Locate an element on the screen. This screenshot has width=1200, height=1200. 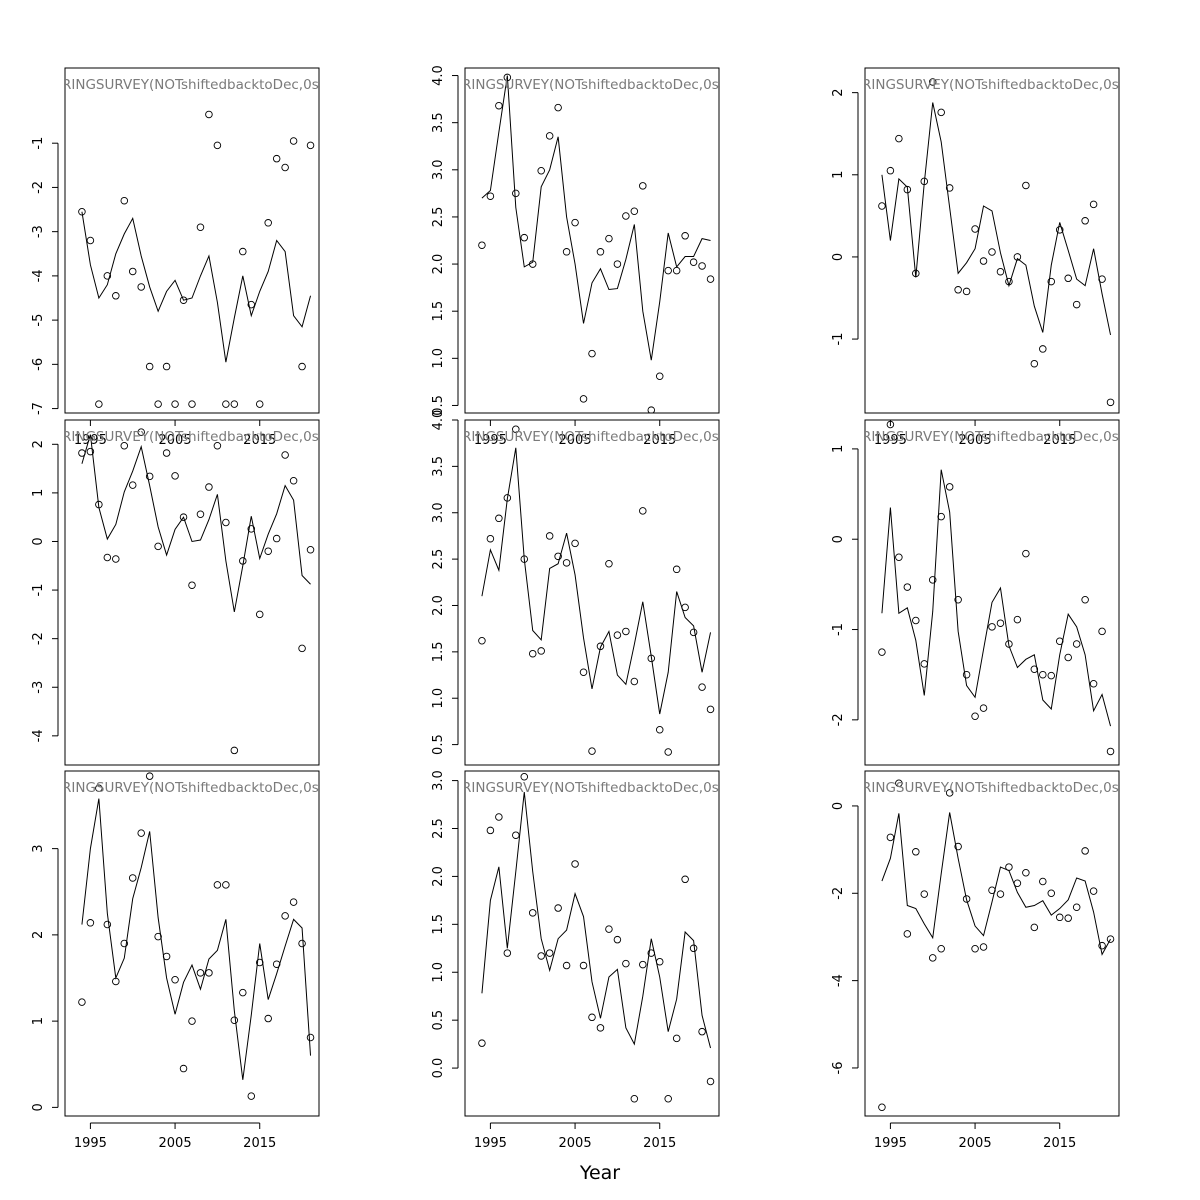
y-tick-label: 0 is located at coordinates (38, 1107).